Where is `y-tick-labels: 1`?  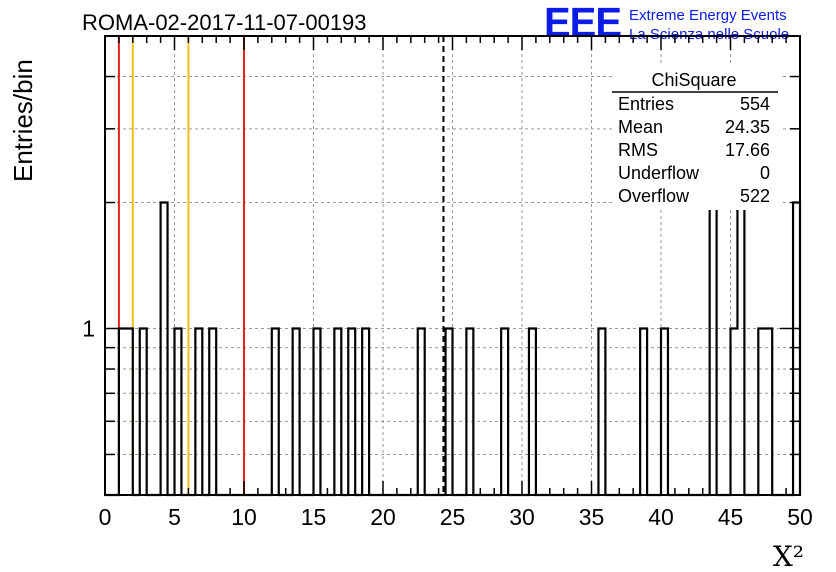 y-tick-labels: 1 is located at coordinates (88, 328).